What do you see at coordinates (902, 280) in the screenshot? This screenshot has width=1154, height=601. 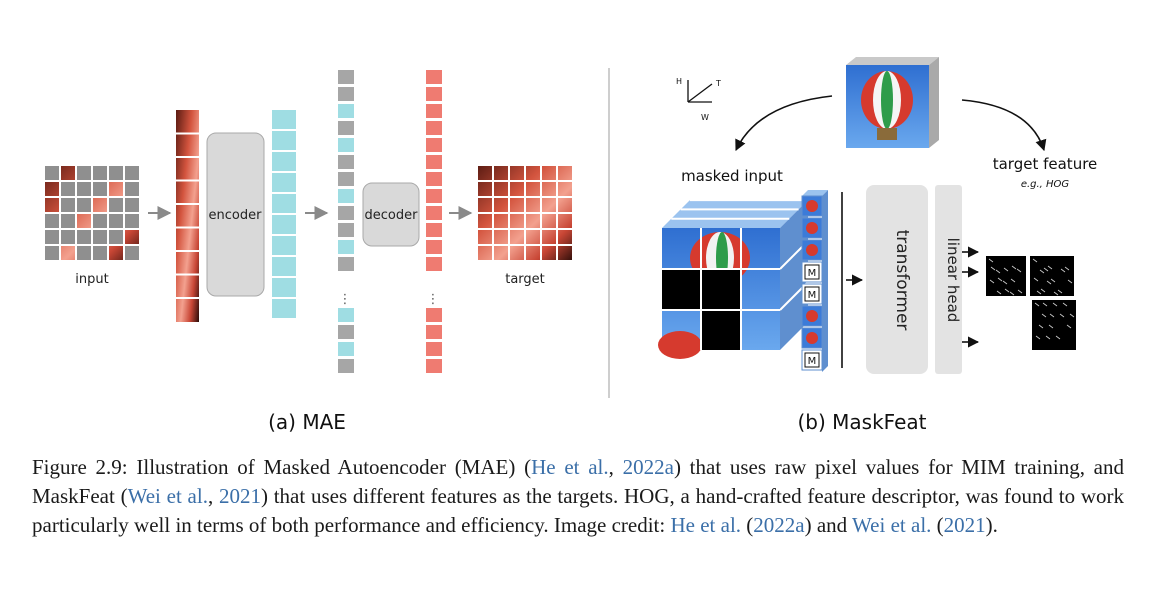 I see `transformer-label: transformer` at bounding box center [902, 280].